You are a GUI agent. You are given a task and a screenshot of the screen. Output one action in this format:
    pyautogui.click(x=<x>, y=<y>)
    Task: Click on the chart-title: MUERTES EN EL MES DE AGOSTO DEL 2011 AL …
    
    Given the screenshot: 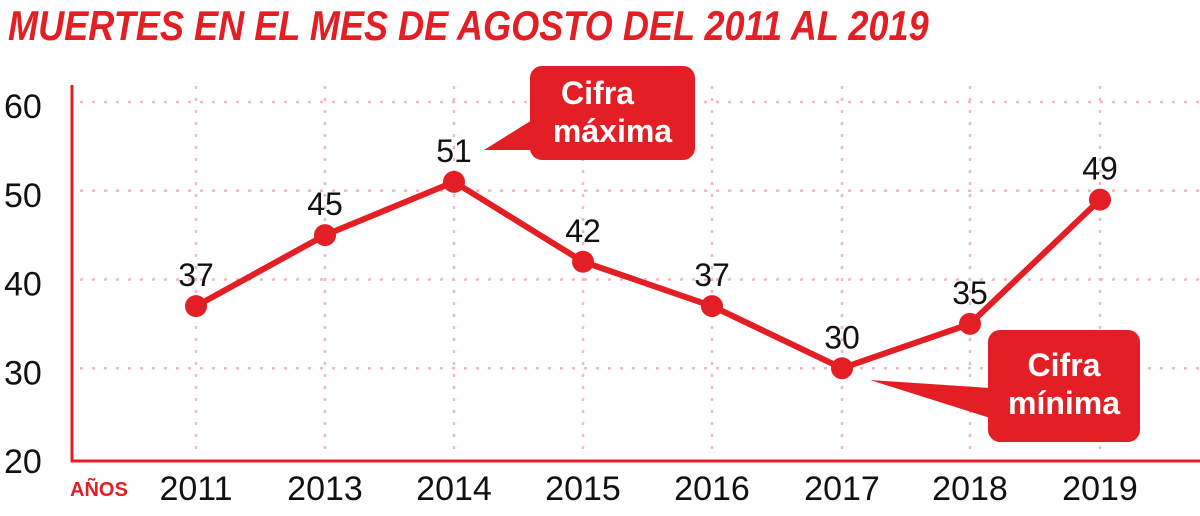 What is the action you would take?
    pyautogui.click(x=468, y=25)
    